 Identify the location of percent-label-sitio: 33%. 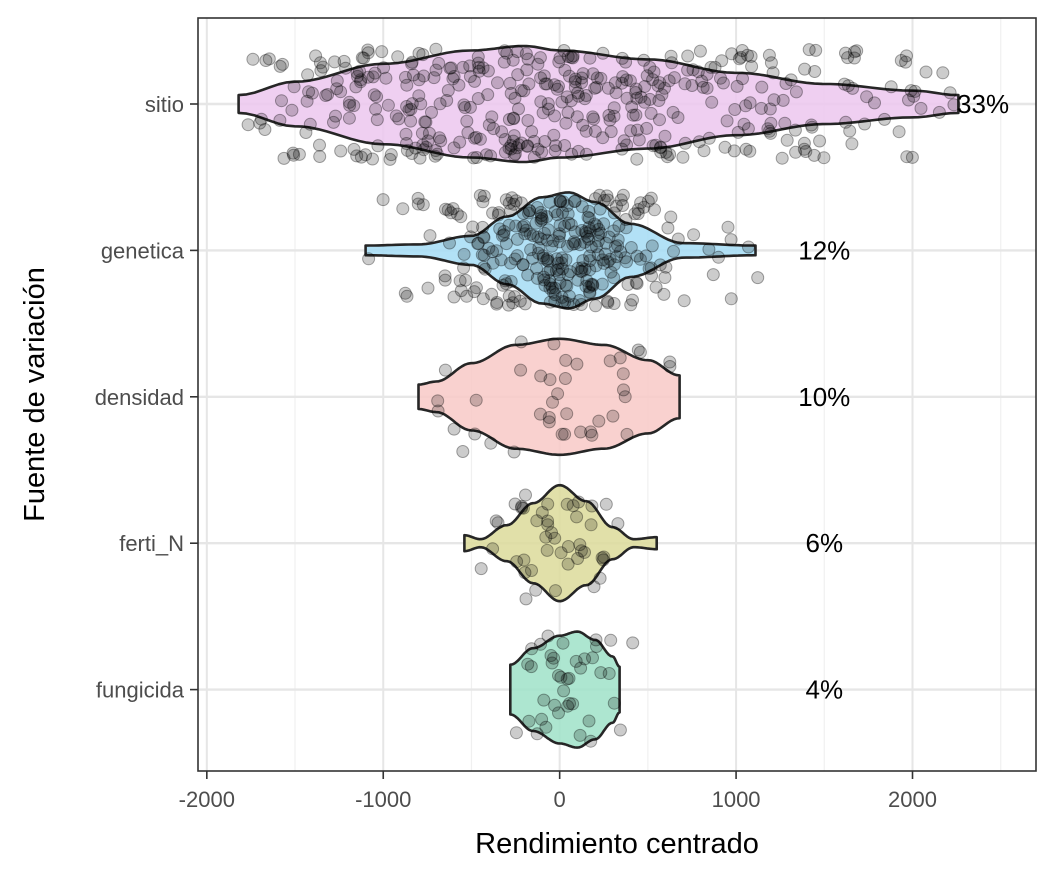
(983, 104).